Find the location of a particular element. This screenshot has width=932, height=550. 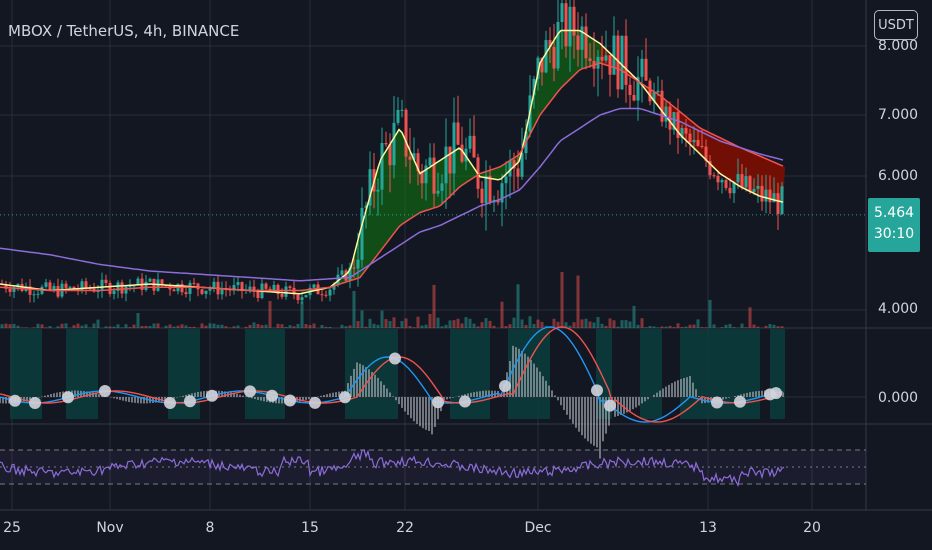

currency-button: USDT is located at coordinates (896, 25).